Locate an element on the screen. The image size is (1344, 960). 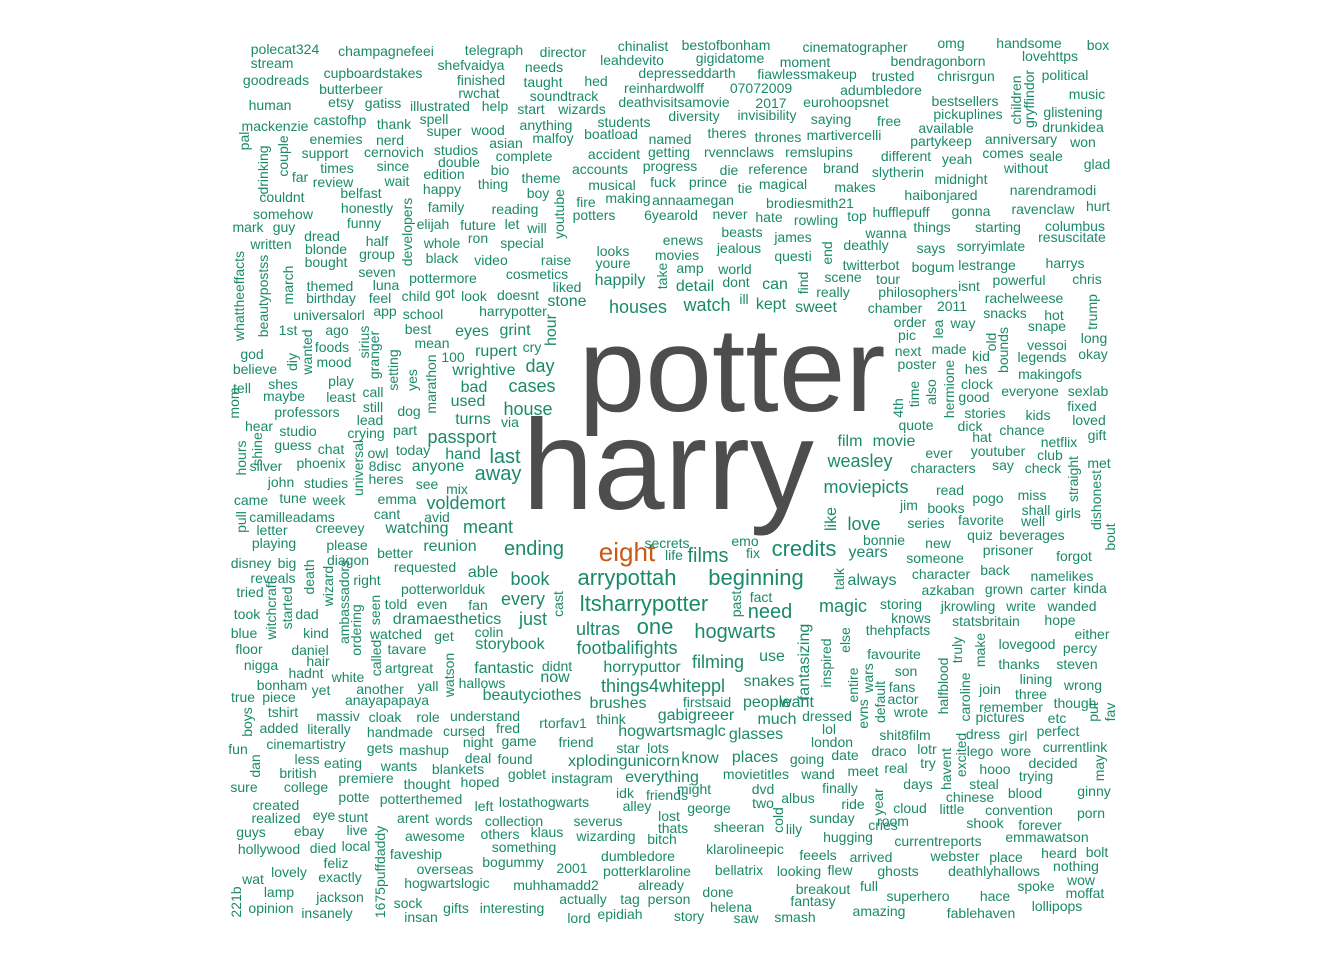
word-full: full is located at coordinates (869, 886).